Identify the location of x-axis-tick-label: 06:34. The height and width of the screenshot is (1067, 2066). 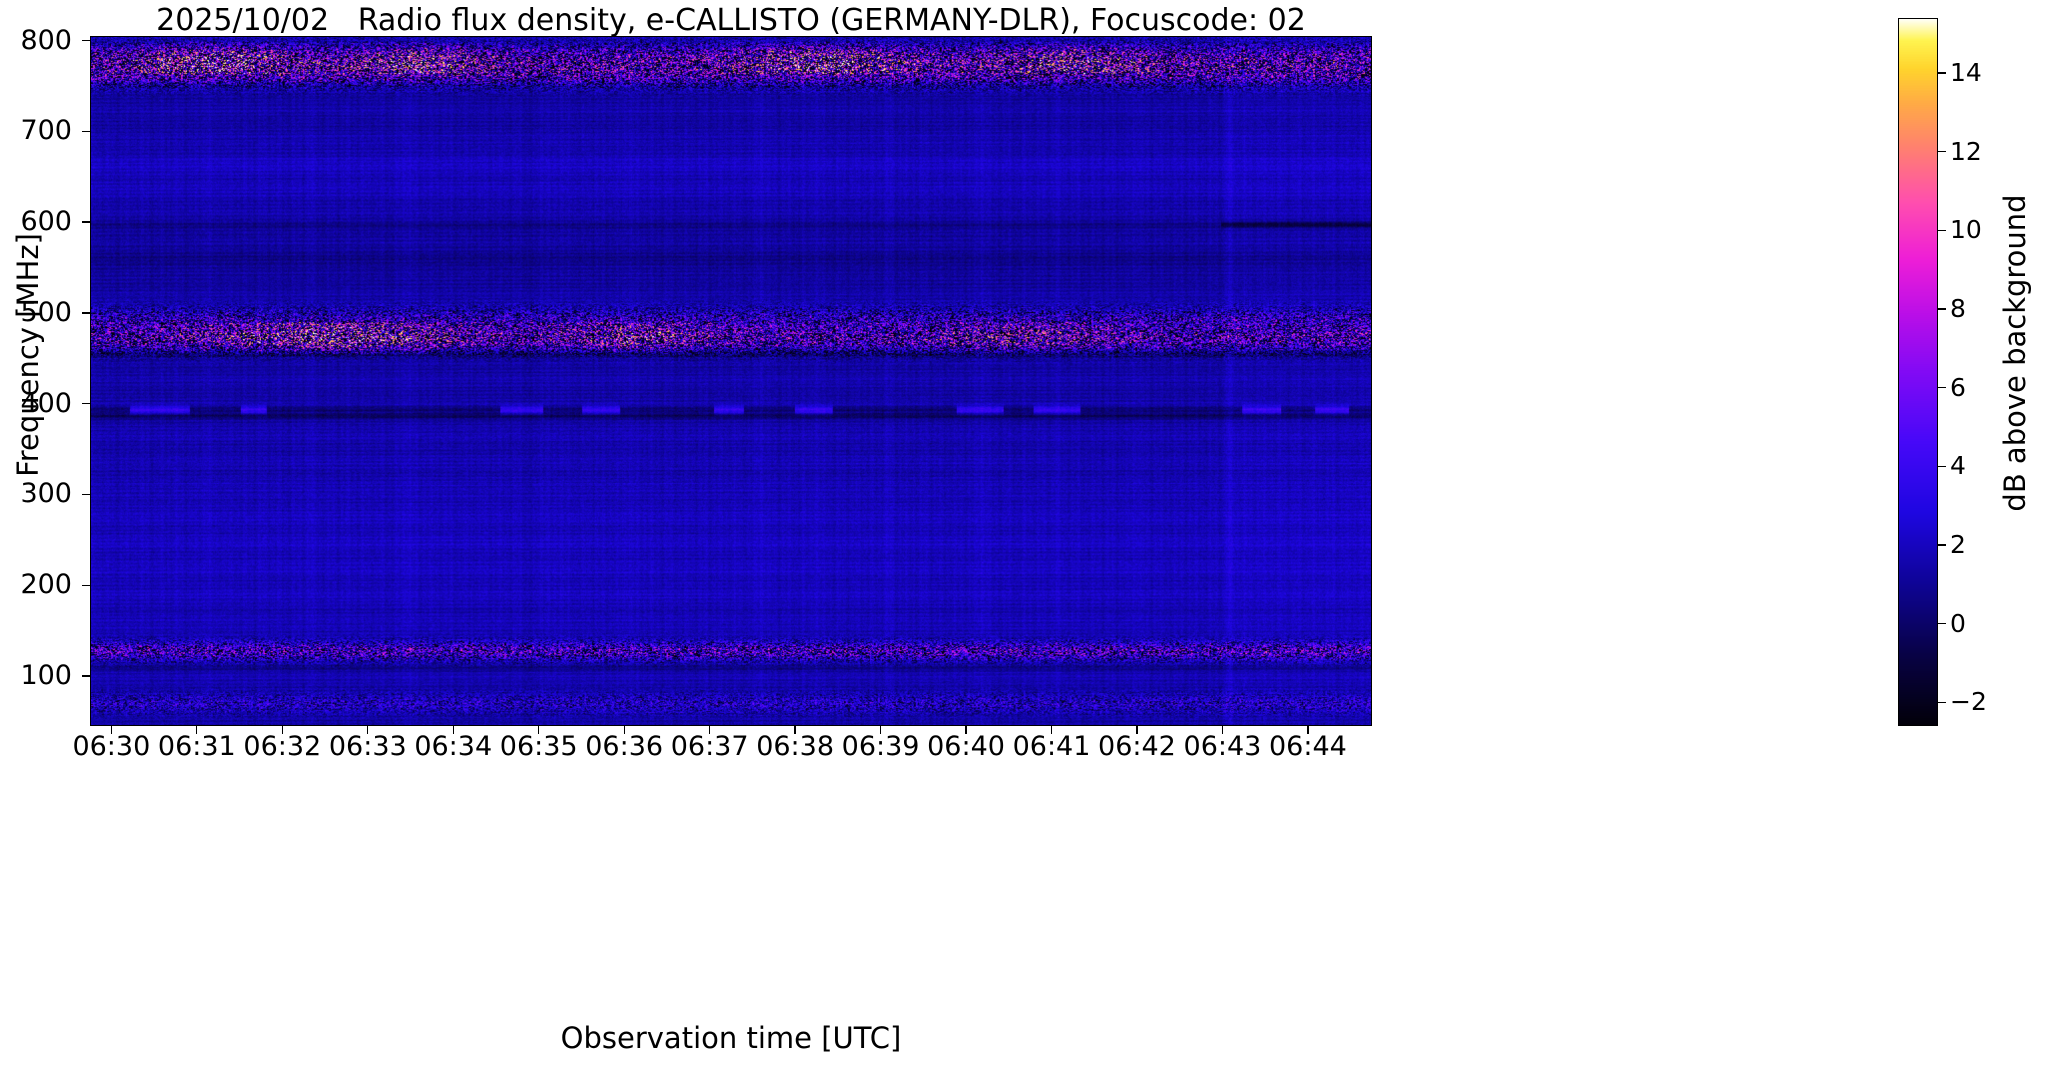
(453, 746).